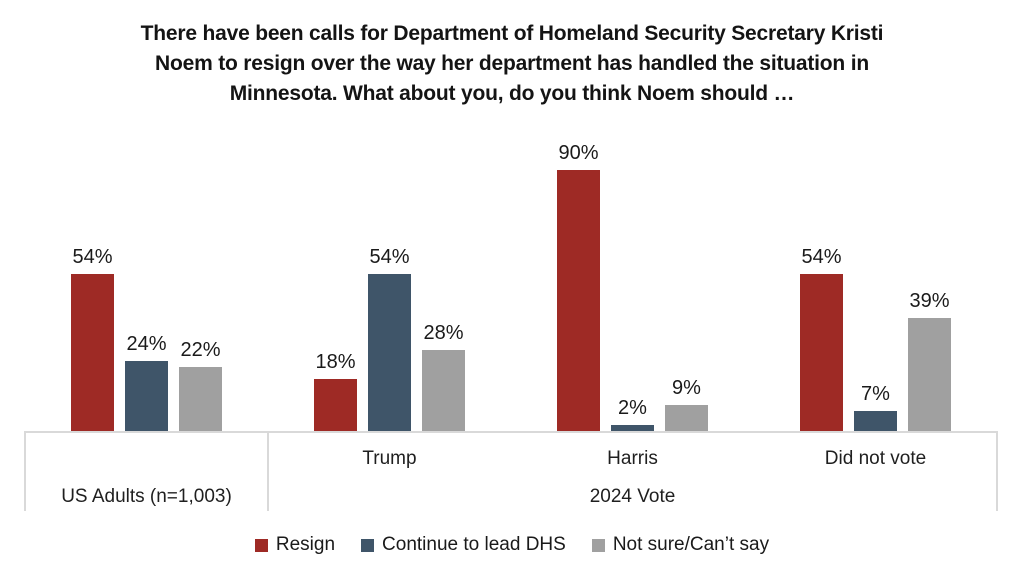 Image resolution: width=1024 pixels, height=577 pixels. Describe the element at coordinates (146, 496) in the screenshot. I see `x-axis-group-label: US Adults (n=1,003)` at that location.